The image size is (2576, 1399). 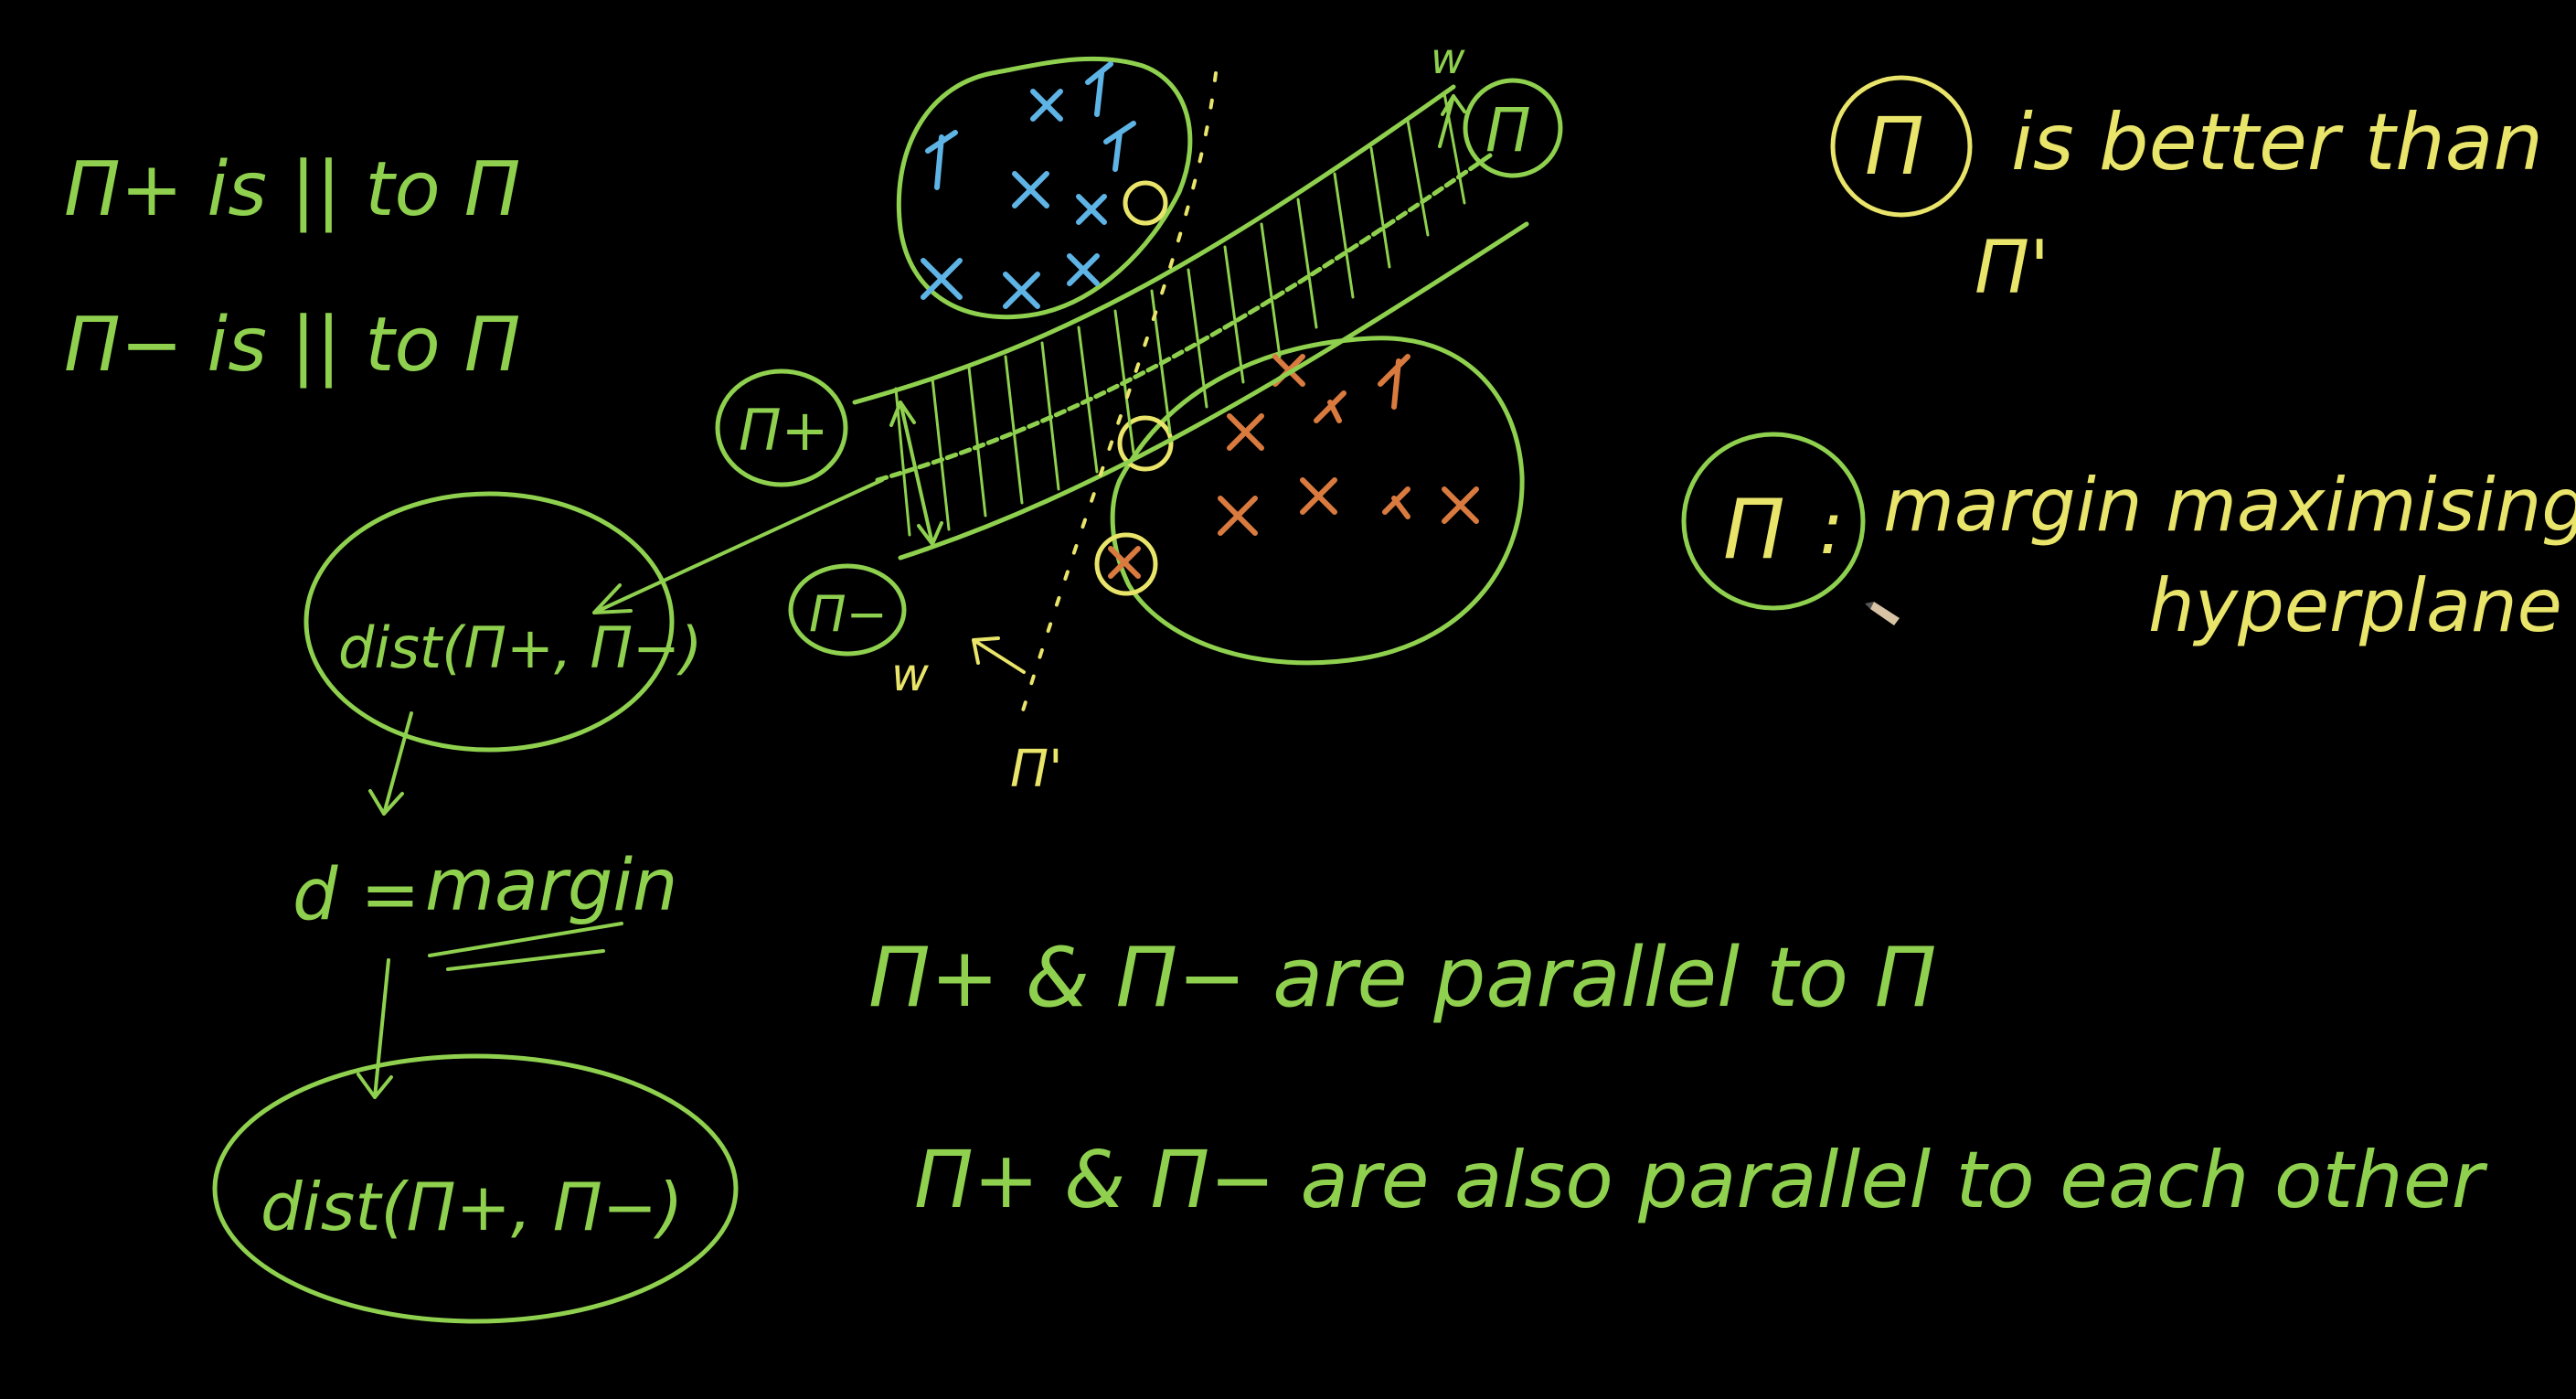 What do you see at coordinates (2229, 506) in the screenshot?
I see `mm-line1: margin maximising` at bounding box center [2229, 506].